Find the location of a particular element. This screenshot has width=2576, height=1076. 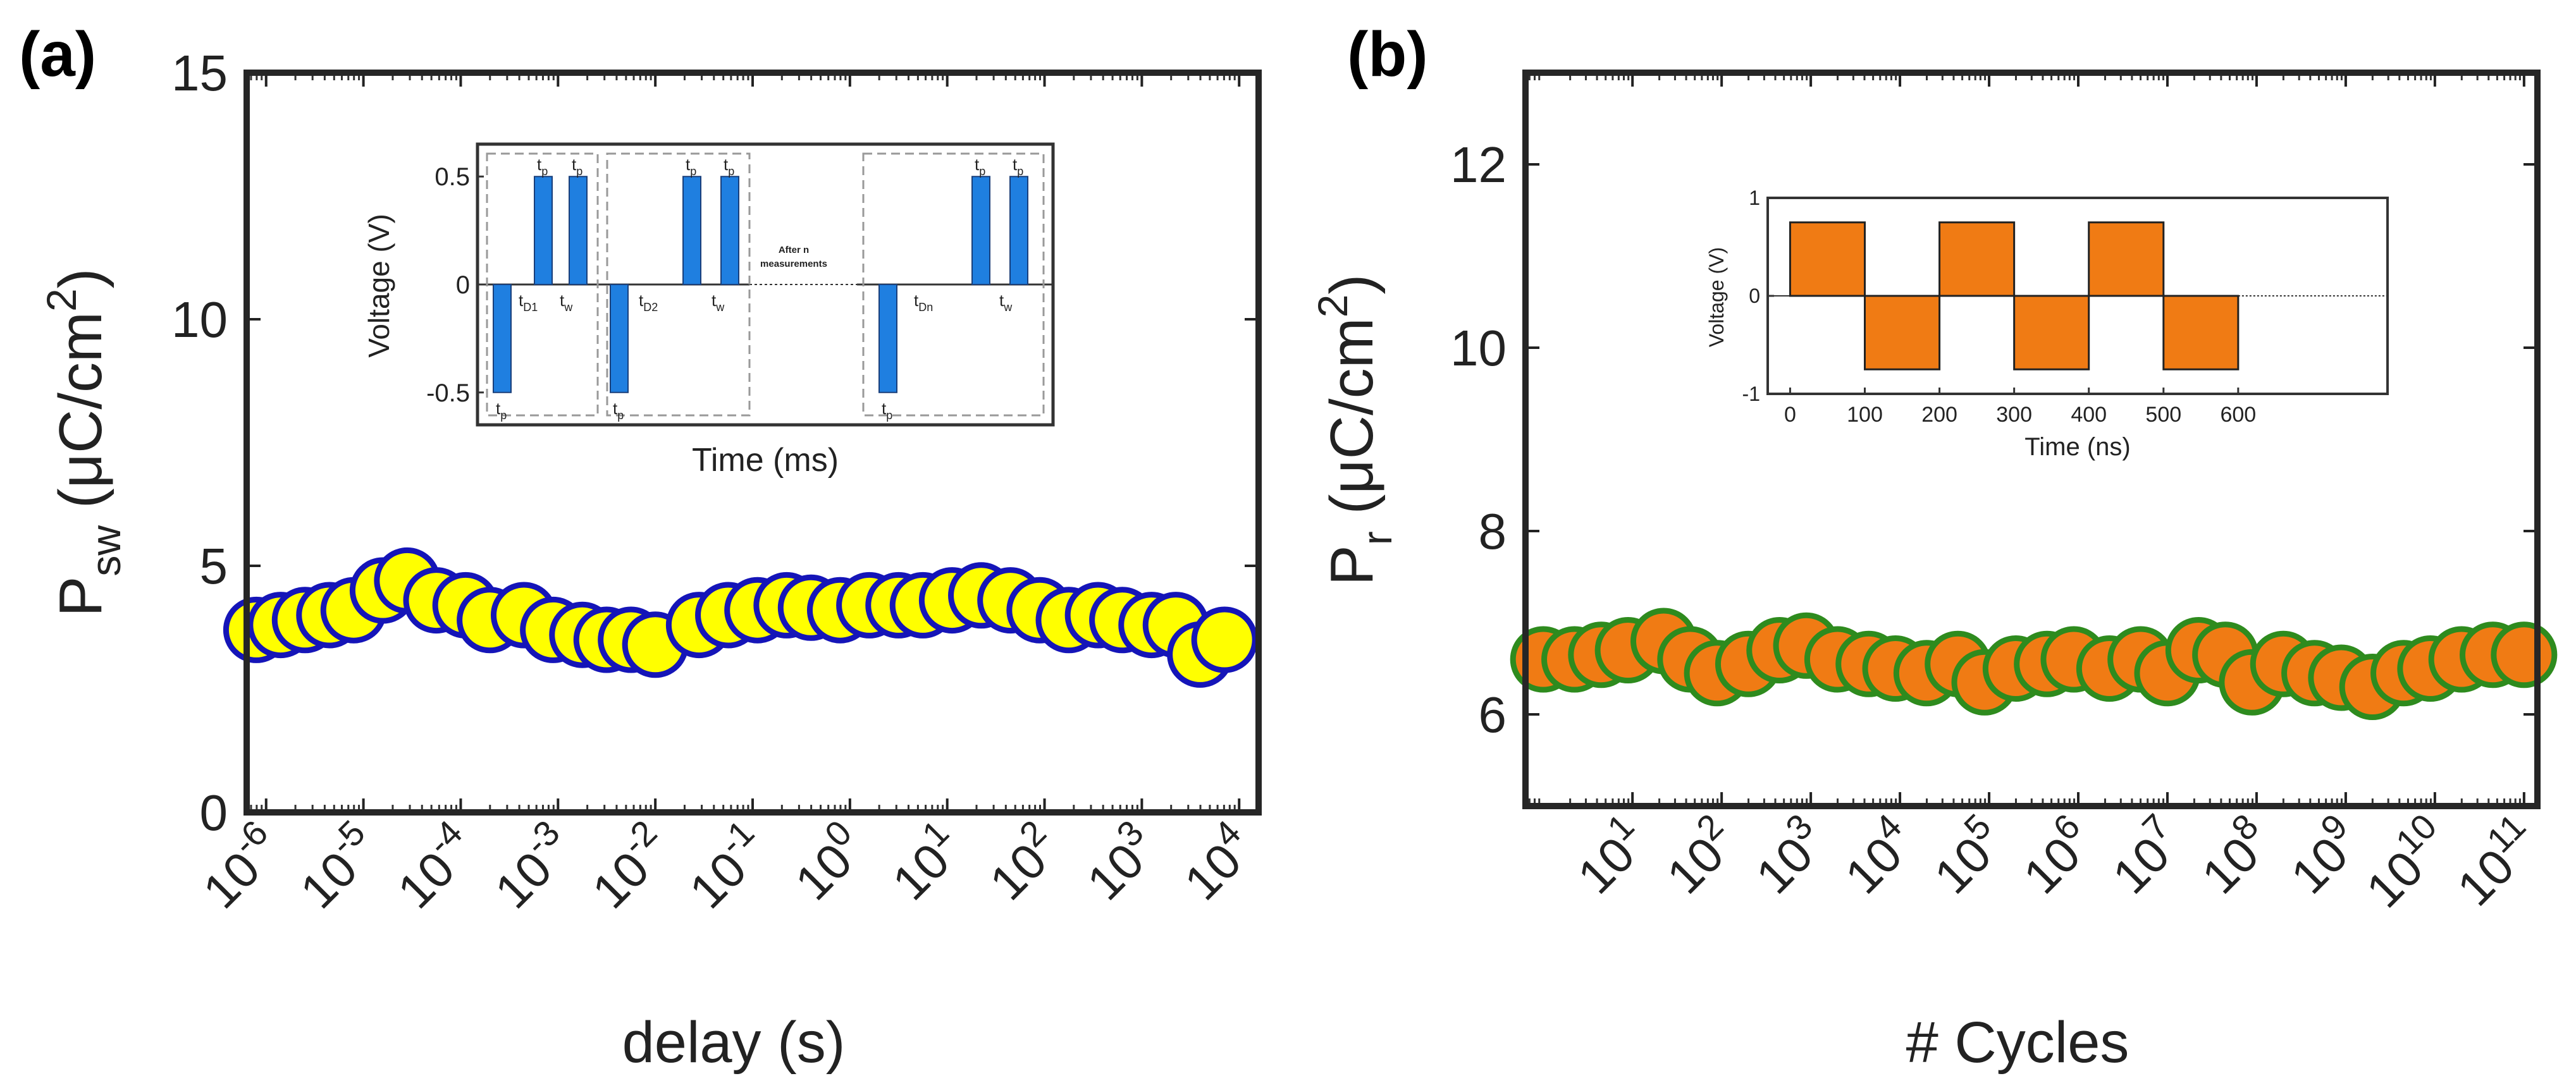

inset-y-tick-label: -1 is located at coordinates (1751, 394).